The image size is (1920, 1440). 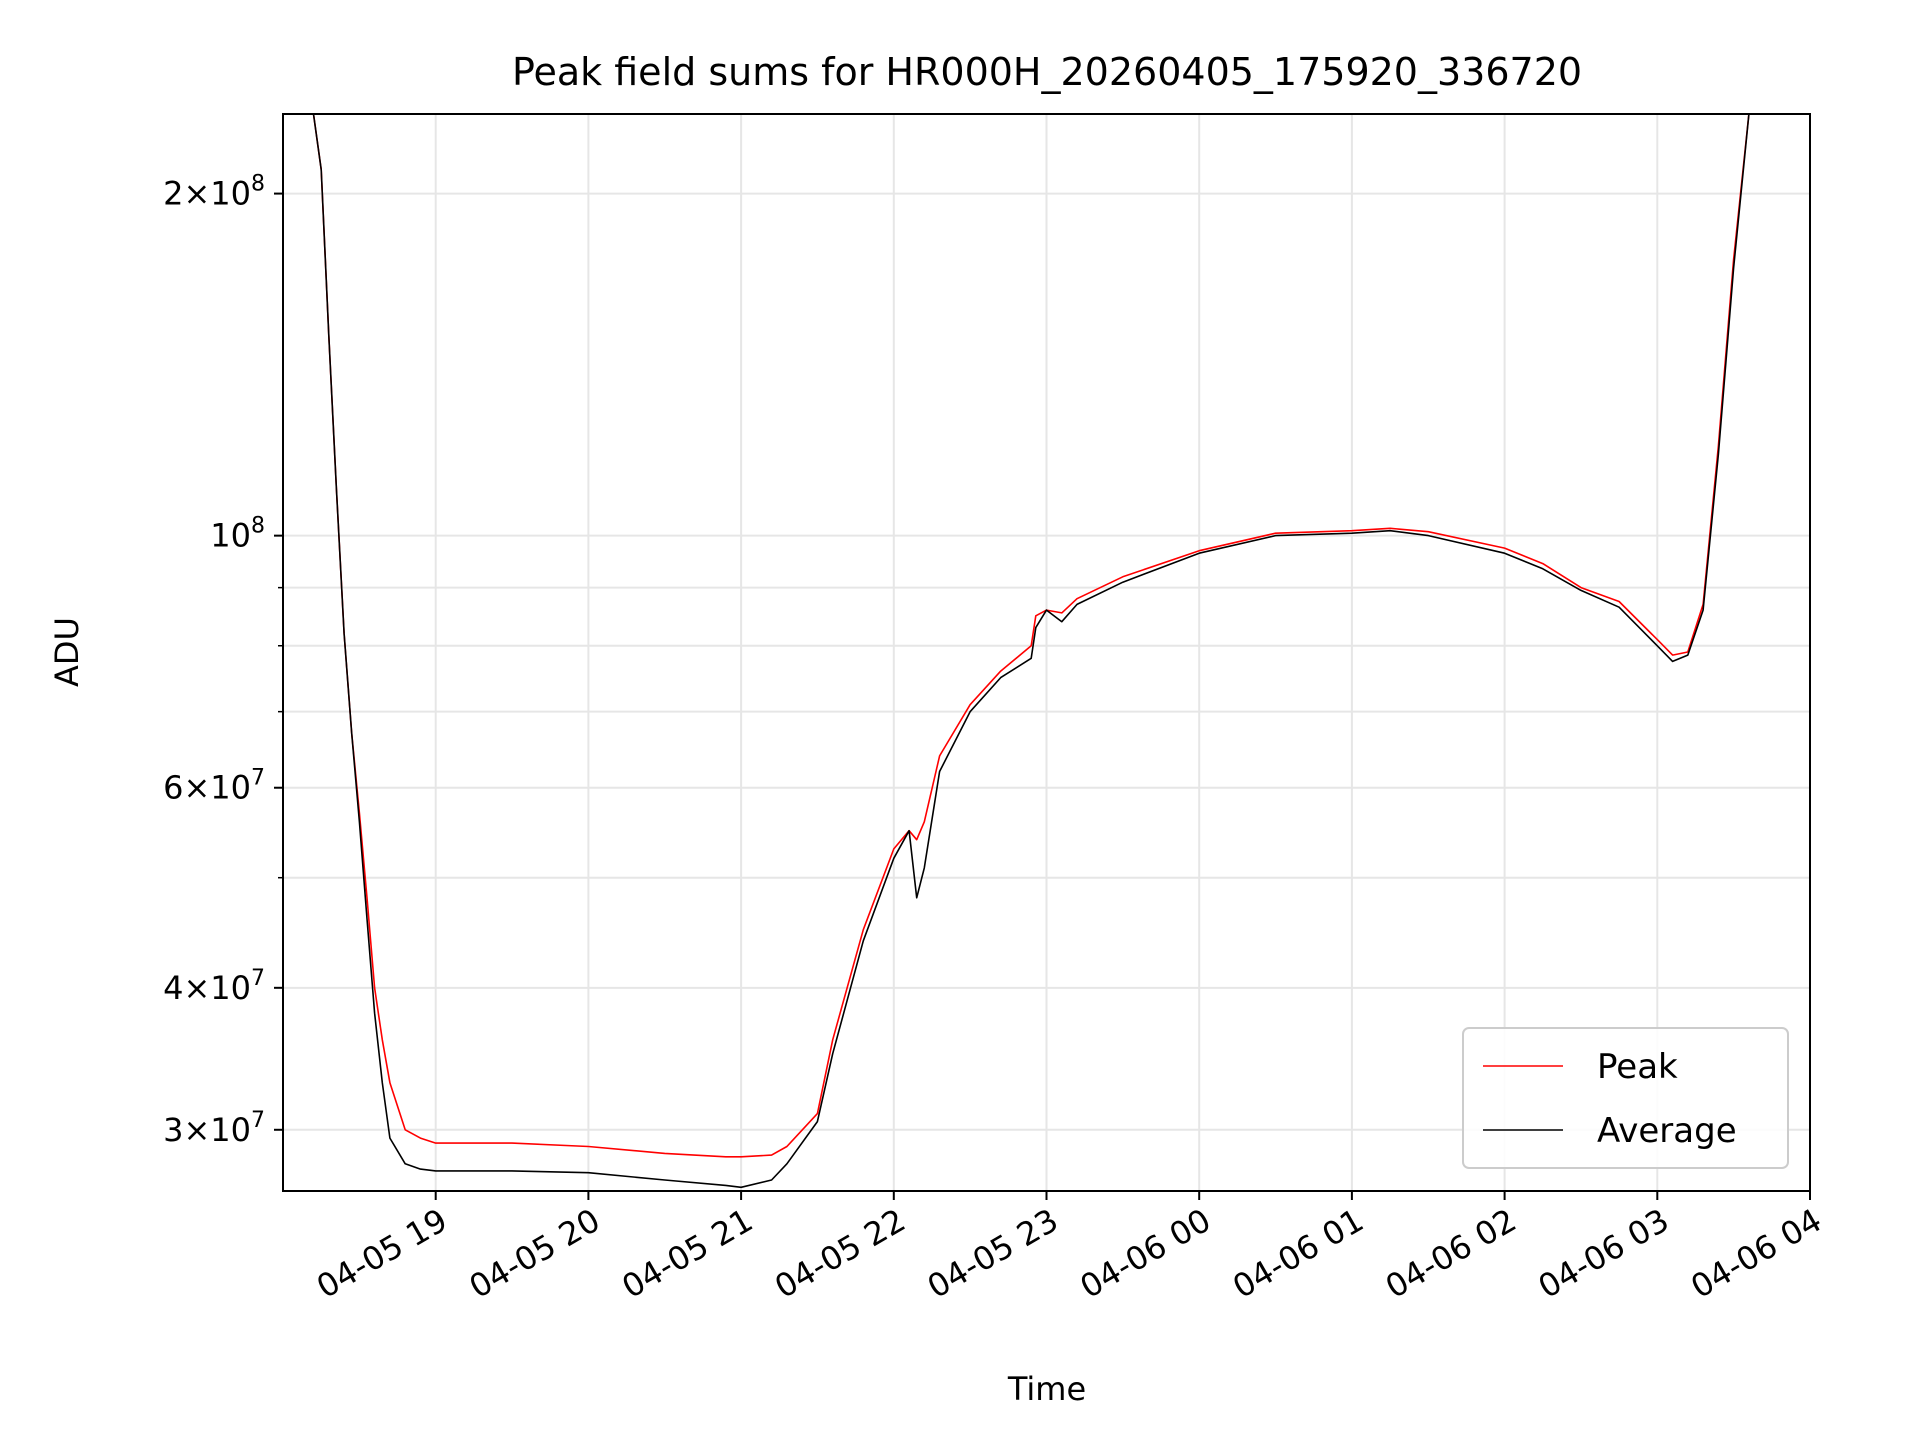 What do you see at coordinates (1046, 1389) in the screenshot?
I see `x-axis-label: Time` at bounding box center [1046, 1389].